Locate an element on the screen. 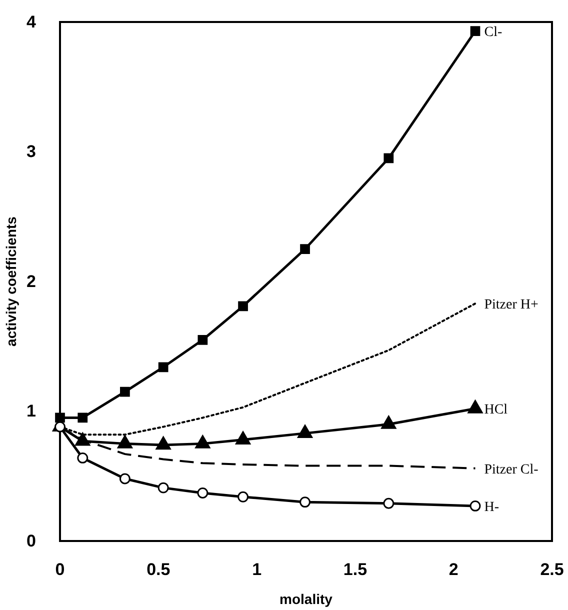 Image resolution: width=568 pixels, height=610 pixels. y-tick-label: 1 is located at coordinates (31, 411).